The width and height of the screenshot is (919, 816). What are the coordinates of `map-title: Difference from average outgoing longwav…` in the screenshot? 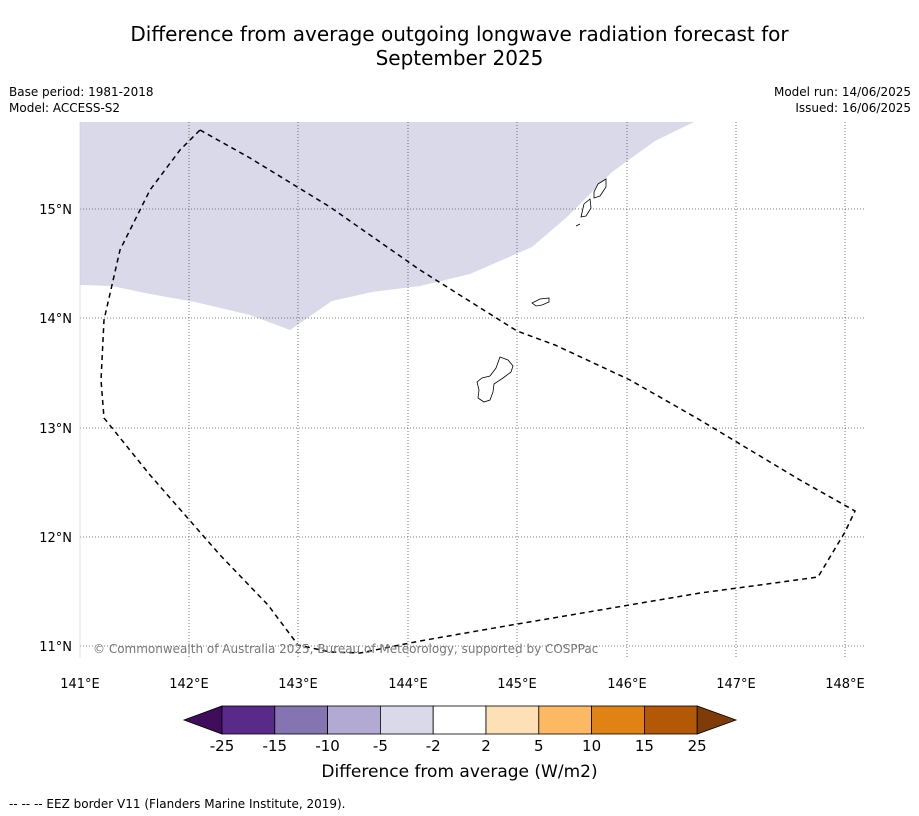 It's located at (459, 46).